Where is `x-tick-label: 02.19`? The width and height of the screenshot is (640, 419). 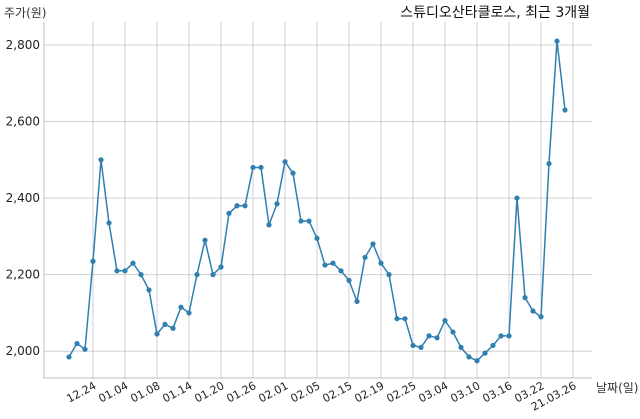
x-tick-label: 02.19 is located at coordinates (369, 392).